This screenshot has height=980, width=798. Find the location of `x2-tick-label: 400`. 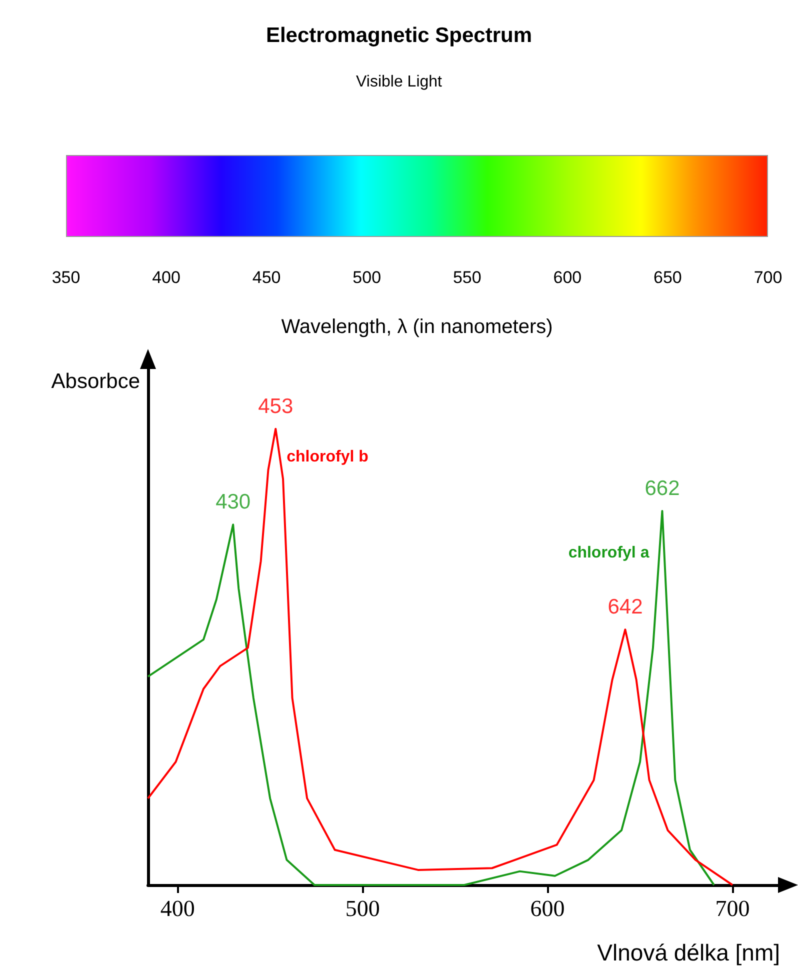

x2-tick-label: 400 is located at coordinates (166, 277).